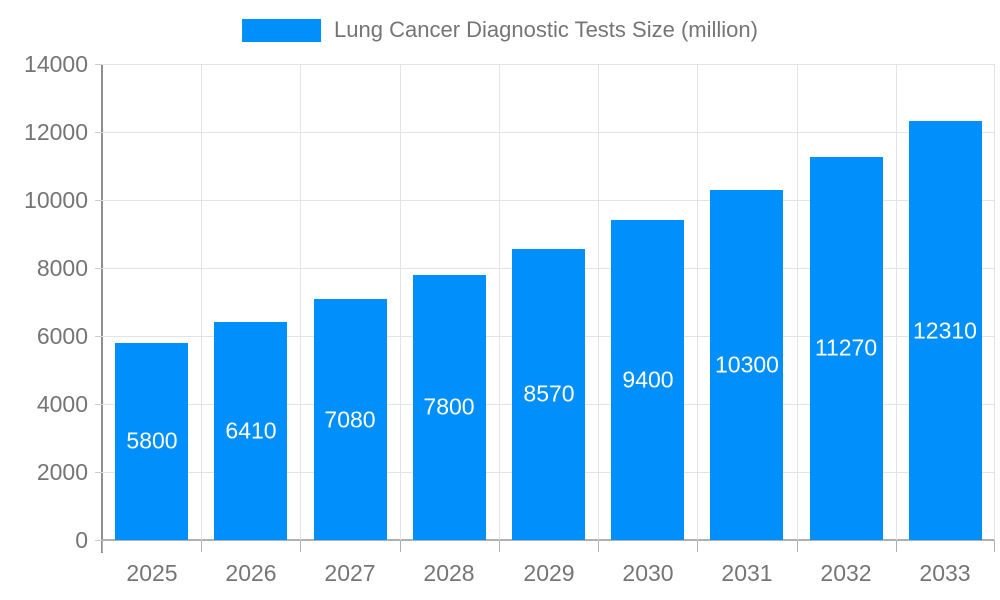 This screenshot has height=600, width=1000. I want to click on bar-value-label-2026: 6410, so click(251, 430).